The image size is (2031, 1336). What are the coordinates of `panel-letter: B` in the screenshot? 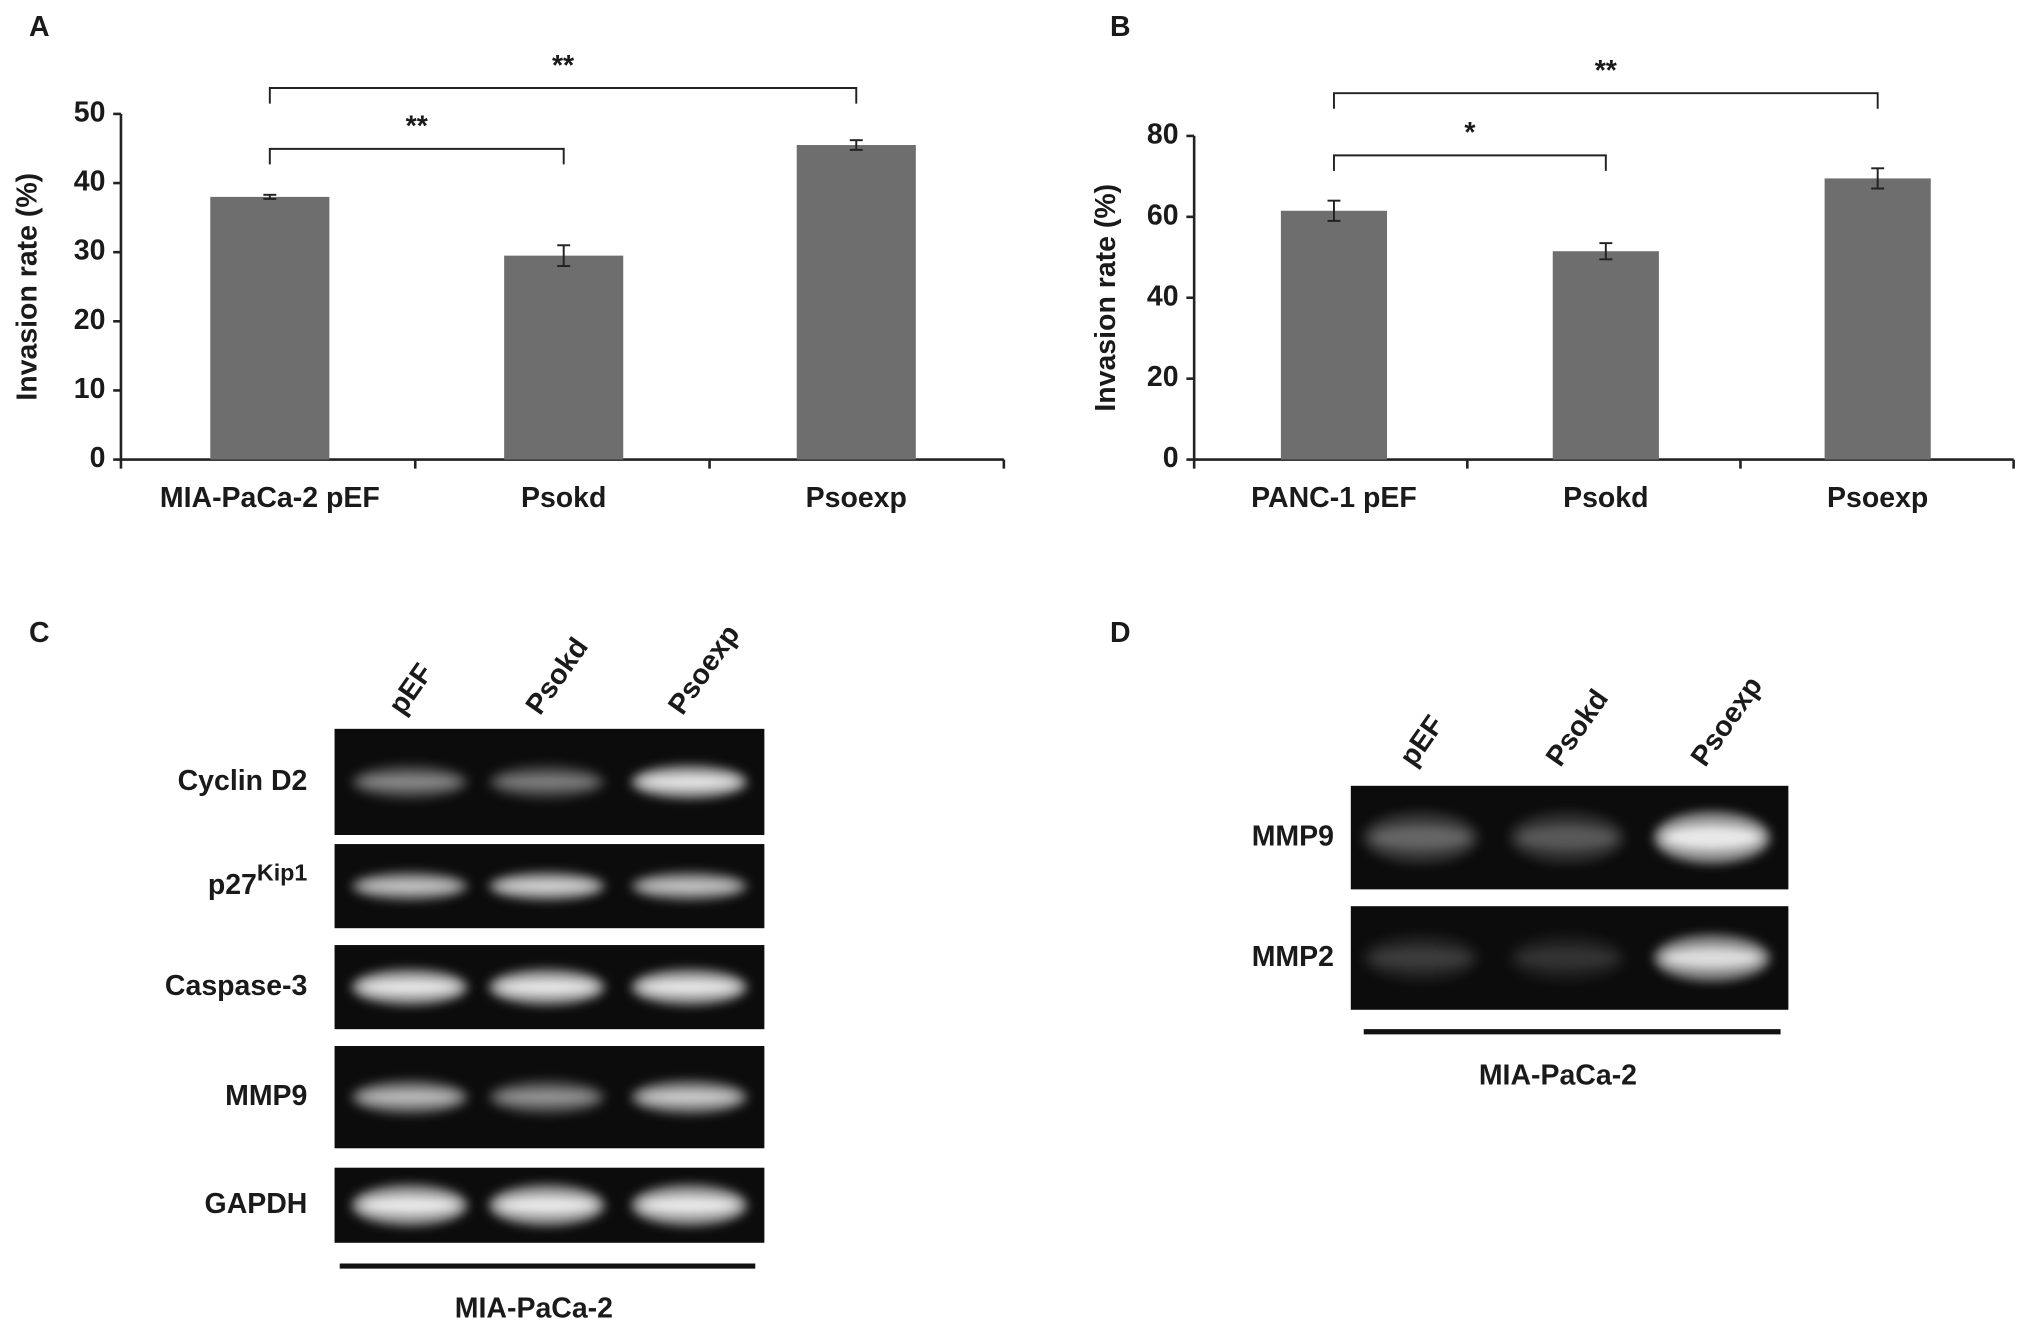 It's located at (1120, 27).